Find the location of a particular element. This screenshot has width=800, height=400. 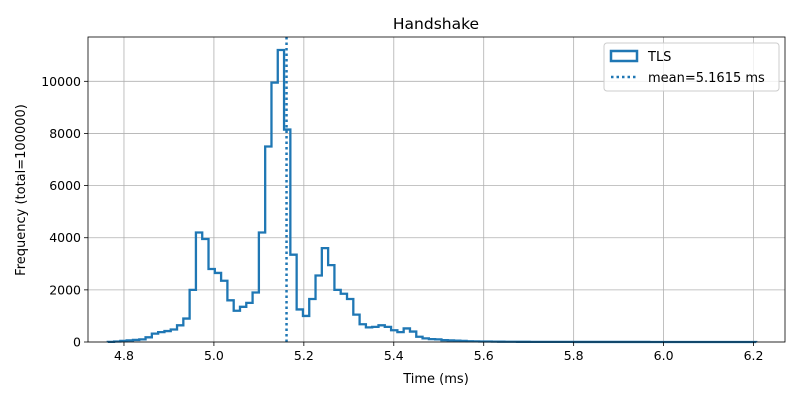

x-tick-label: 5.4 is located at coordinates (394, 355).